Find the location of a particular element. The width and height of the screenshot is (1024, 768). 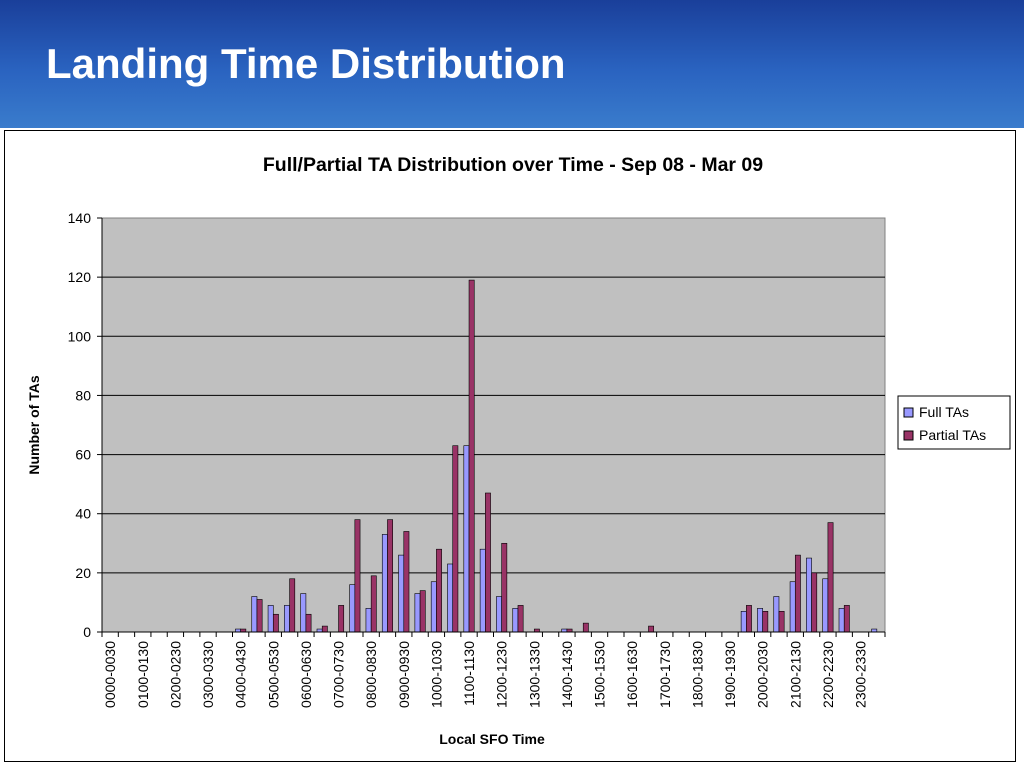

x-tick-label: 1300-1330 is located at coordinates (534, 674).